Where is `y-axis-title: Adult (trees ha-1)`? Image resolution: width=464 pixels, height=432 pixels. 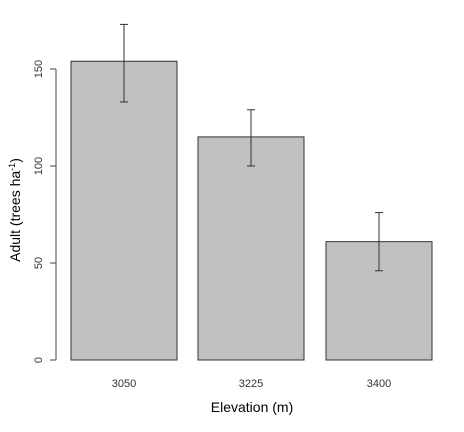
y-axis-title: Adult (trees ha-1) is located at coordinates (15, 210).